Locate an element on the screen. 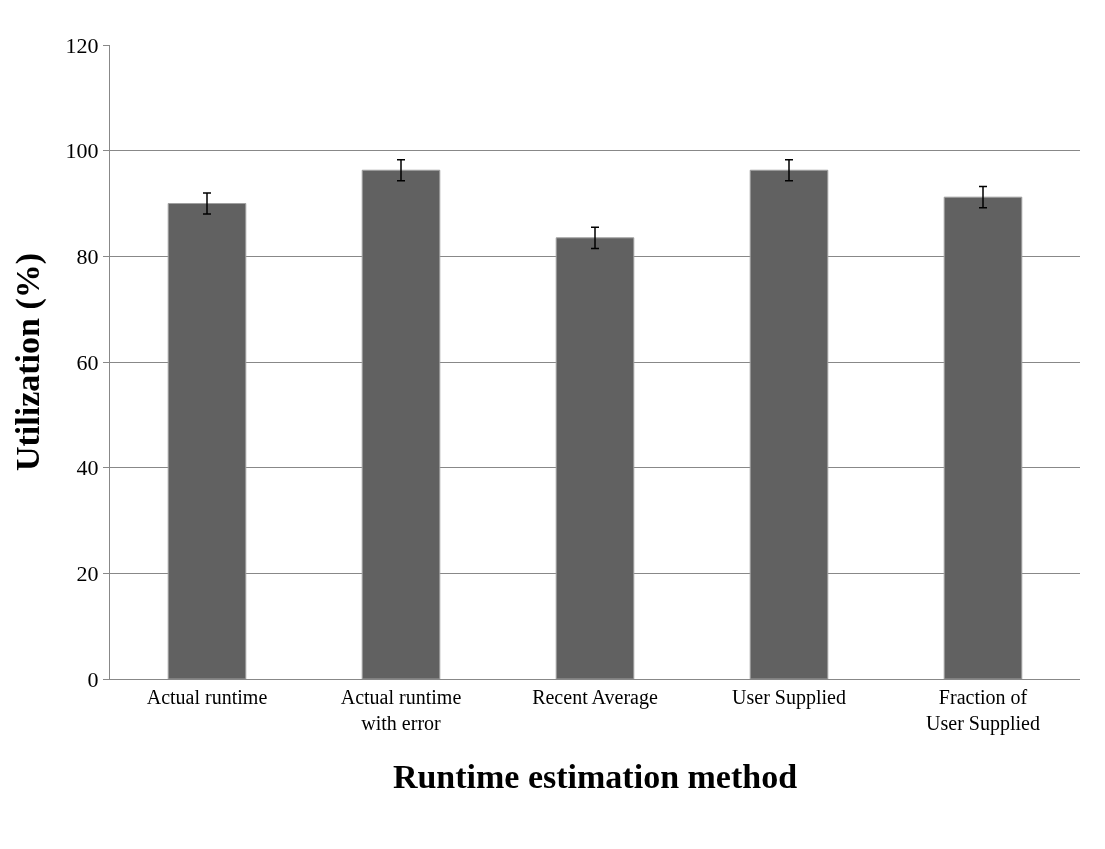 The height and width of the screenshot is (849, 1105). y-tick-label: 20 is located at coordinates (87, 574).